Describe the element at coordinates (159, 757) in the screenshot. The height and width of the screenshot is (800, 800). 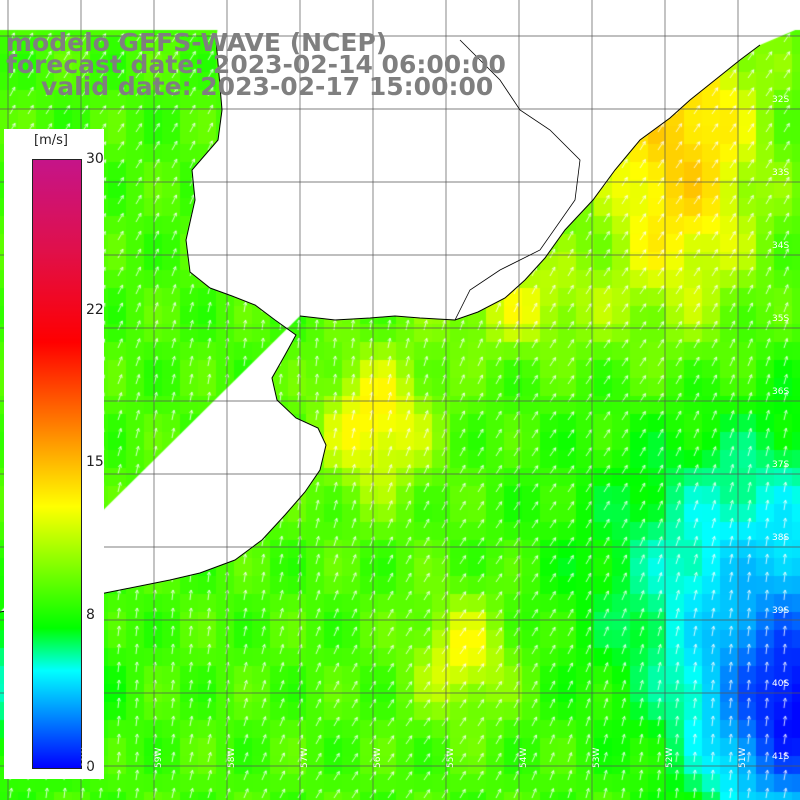
I see `lon-label-59w: 59W` at that location.